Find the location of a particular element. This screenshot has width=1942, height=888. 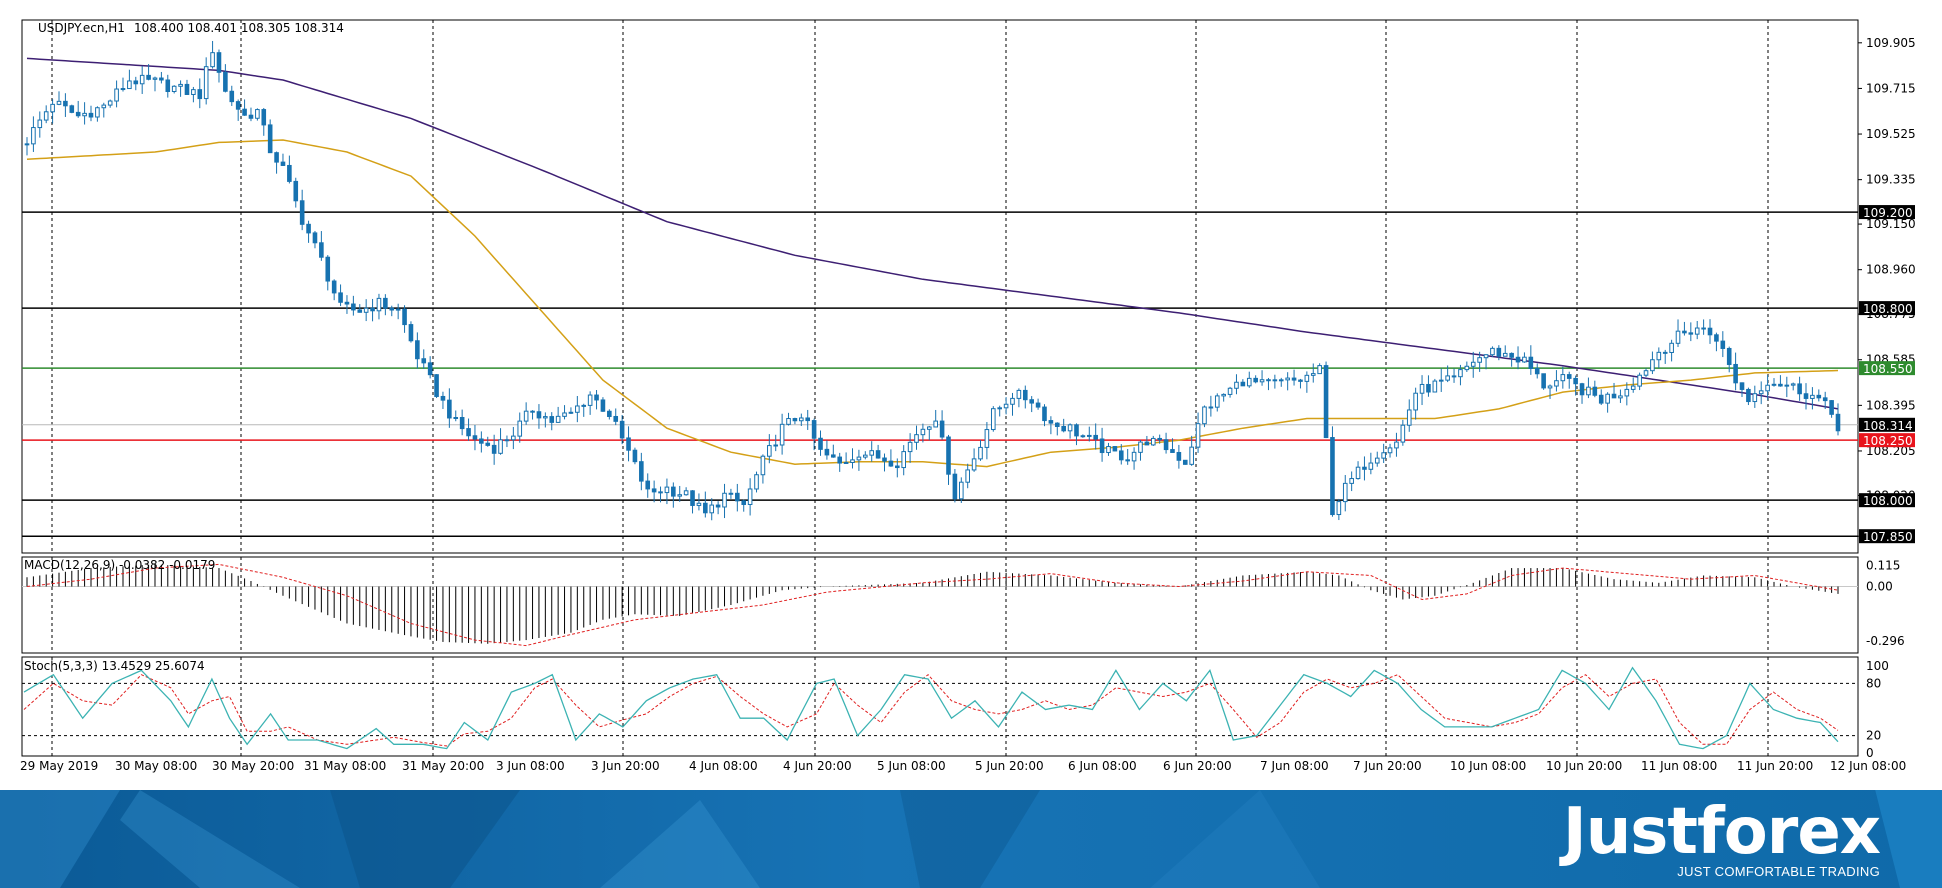

x-tick-label: 10 Jun 08:00 is located at coordinates (1488, 766).